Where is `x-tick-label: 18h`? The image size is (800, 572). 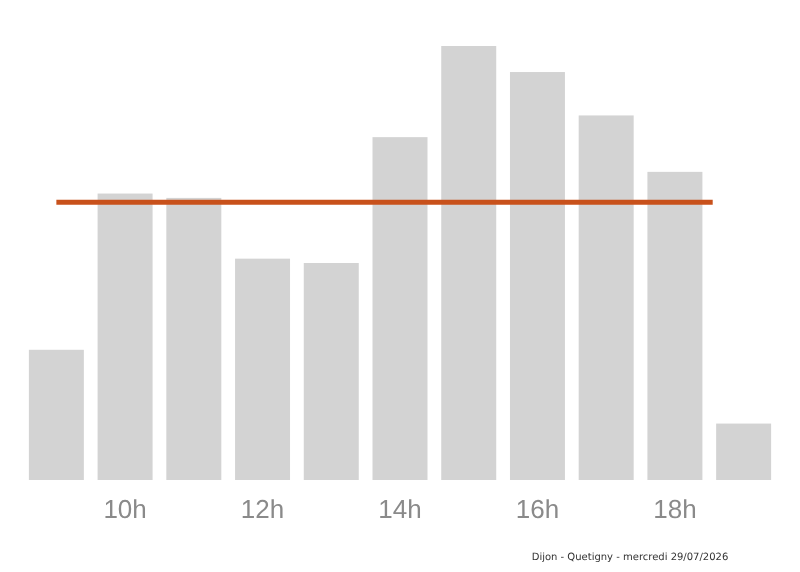 x-tick-label: 18h is located at coordinates (675, 509).